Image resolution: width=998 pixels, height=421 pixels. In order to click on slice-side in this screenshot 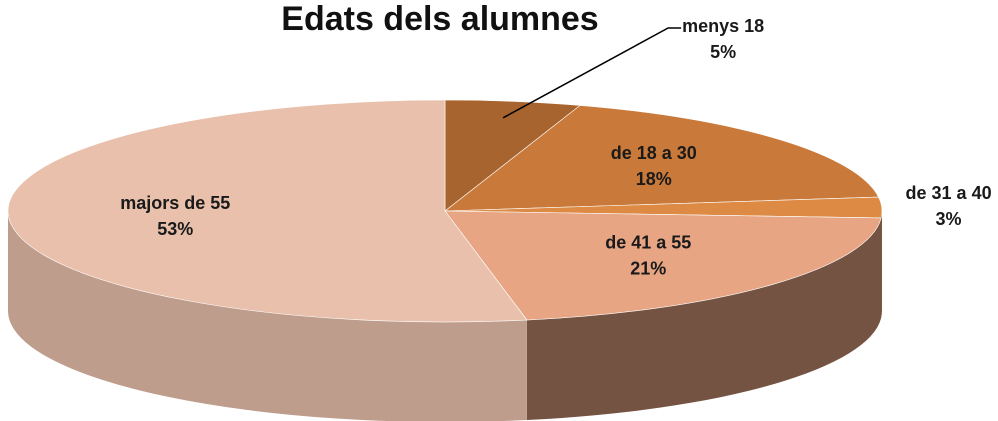, I will do `click(881, 264)`.